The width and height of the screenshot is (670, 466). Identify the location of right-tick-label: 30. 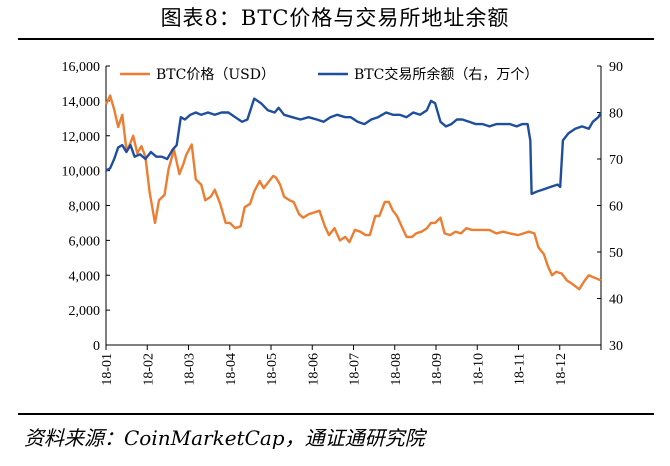
(616, 346).